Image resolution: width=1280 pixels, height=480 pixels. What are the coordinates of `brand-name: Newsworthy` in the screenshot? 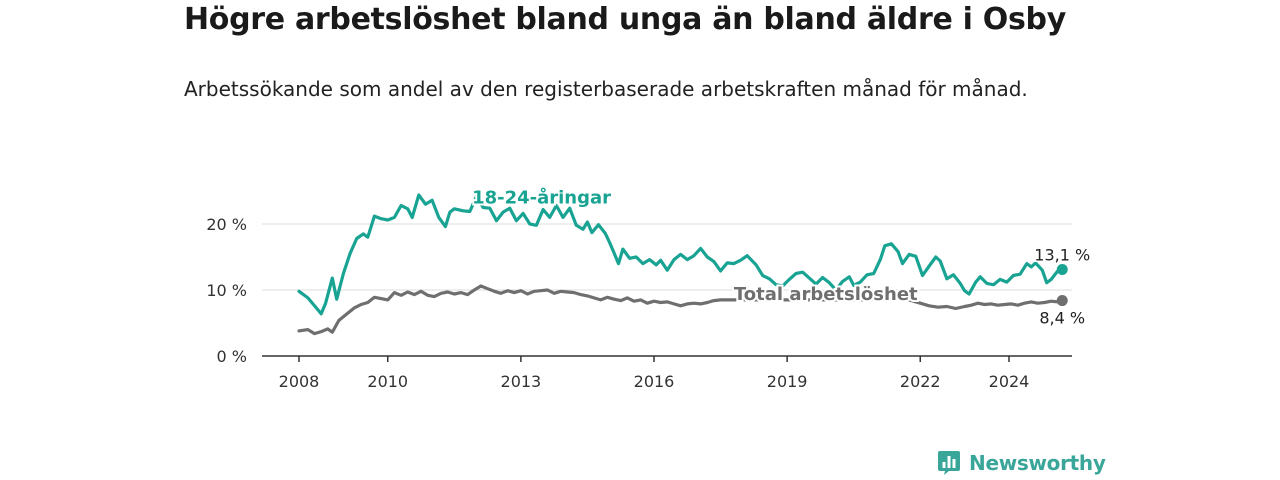 It's located at (1037, 463).